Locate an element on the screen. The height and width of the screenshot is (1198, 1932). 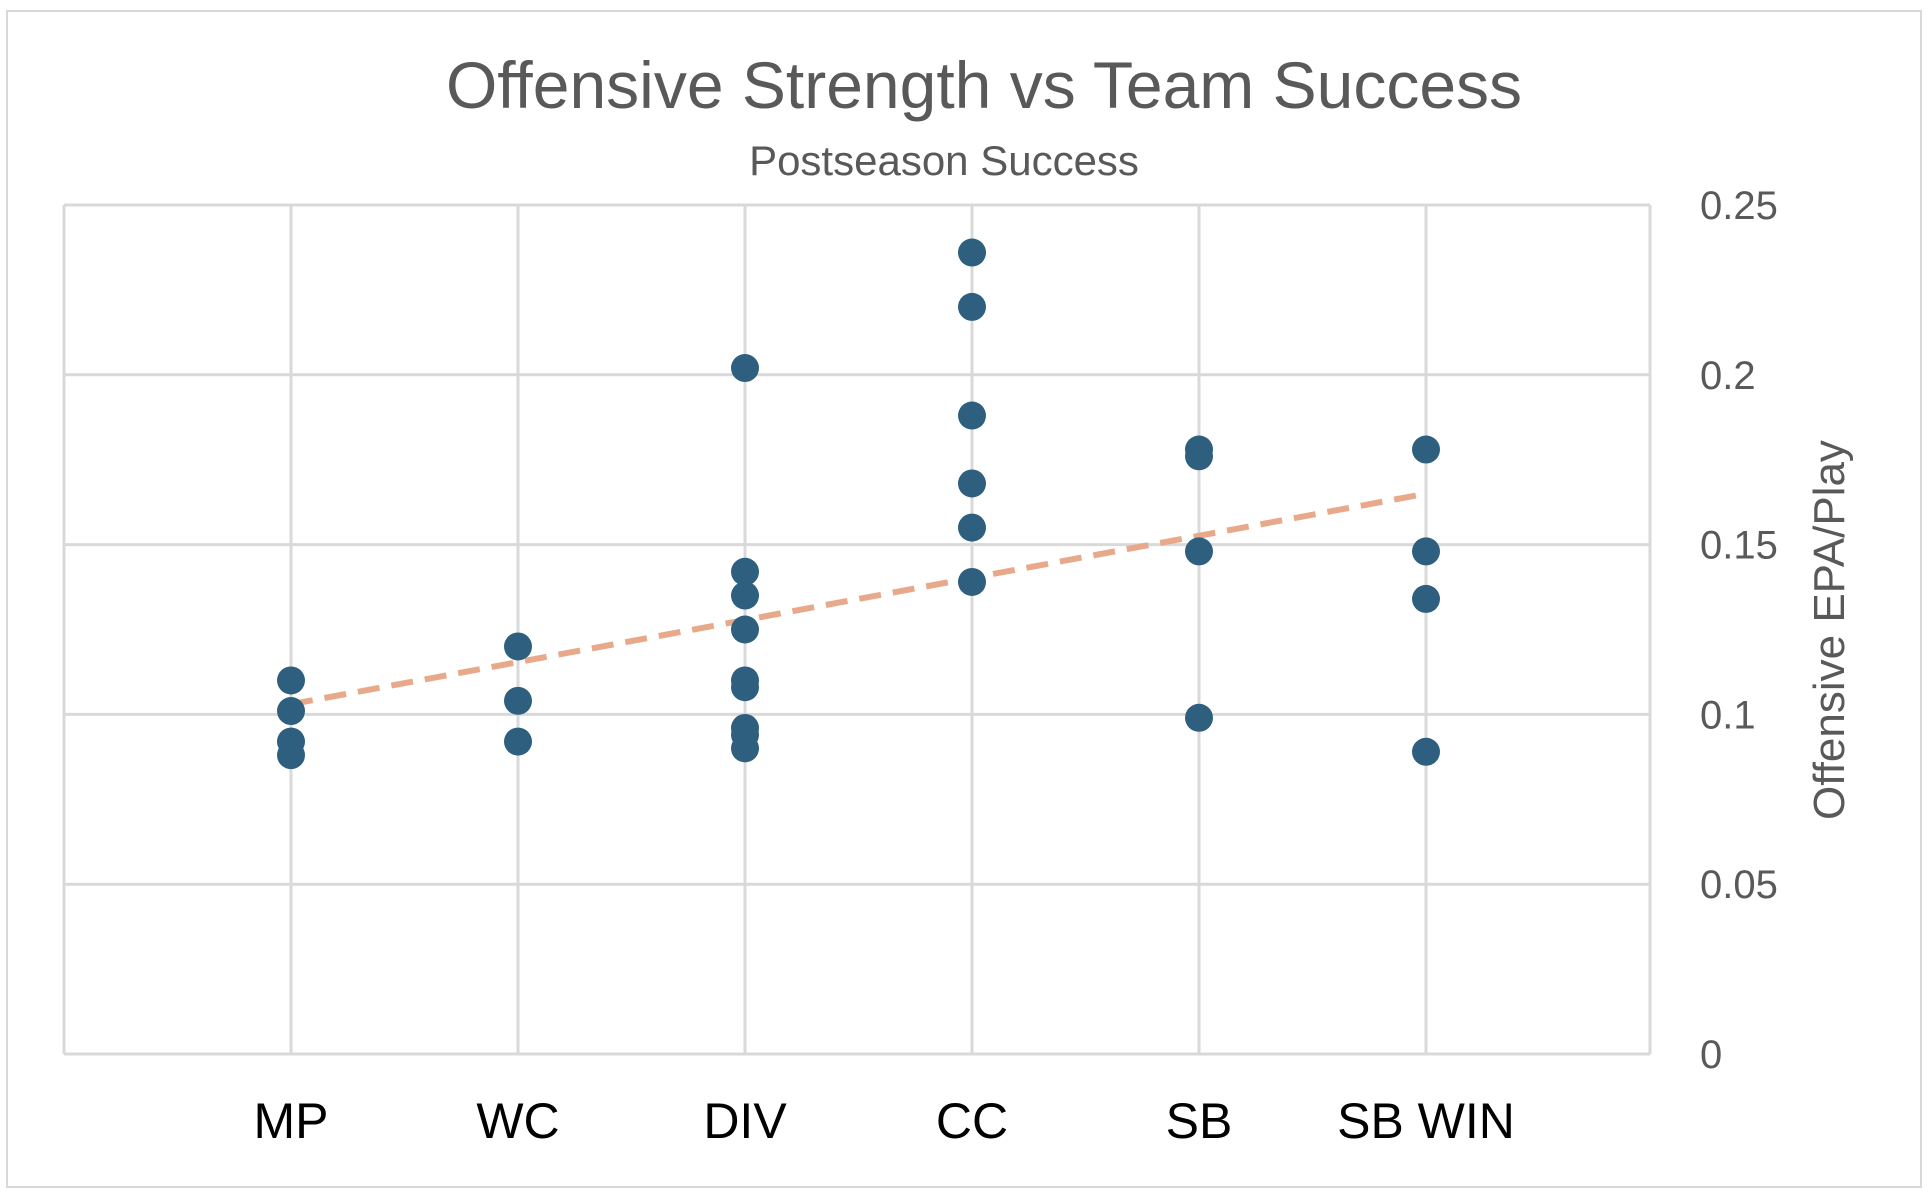
y-tick-label: 0.05 is located at coordinates (1739, 885).